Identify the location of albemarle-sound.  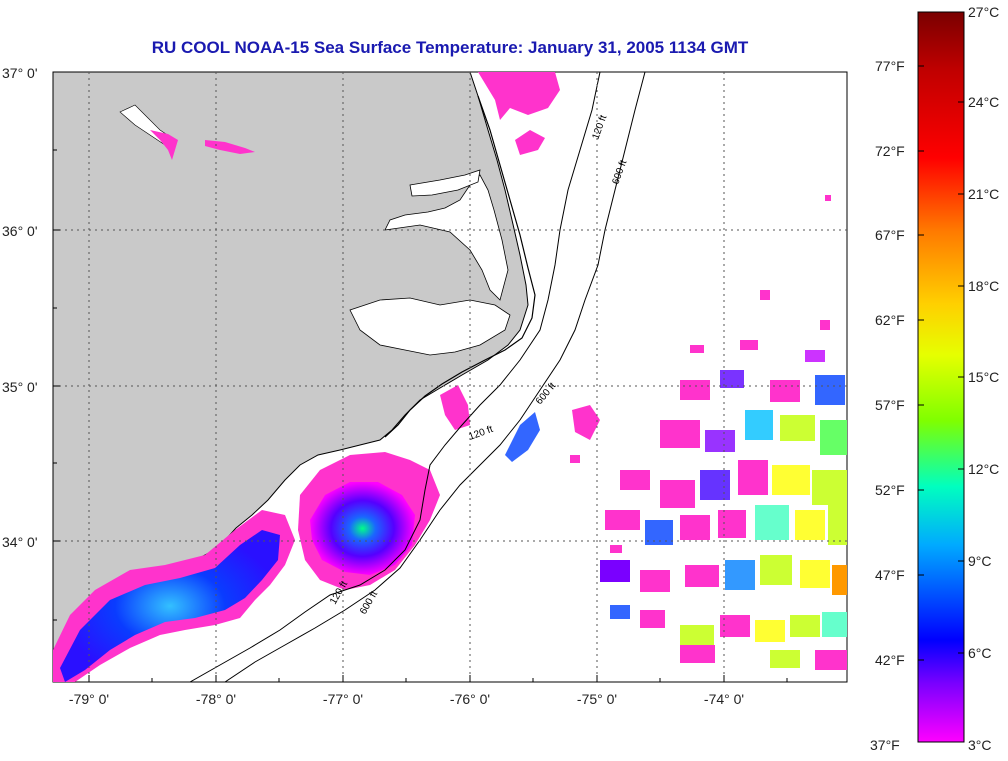
(445, 183).